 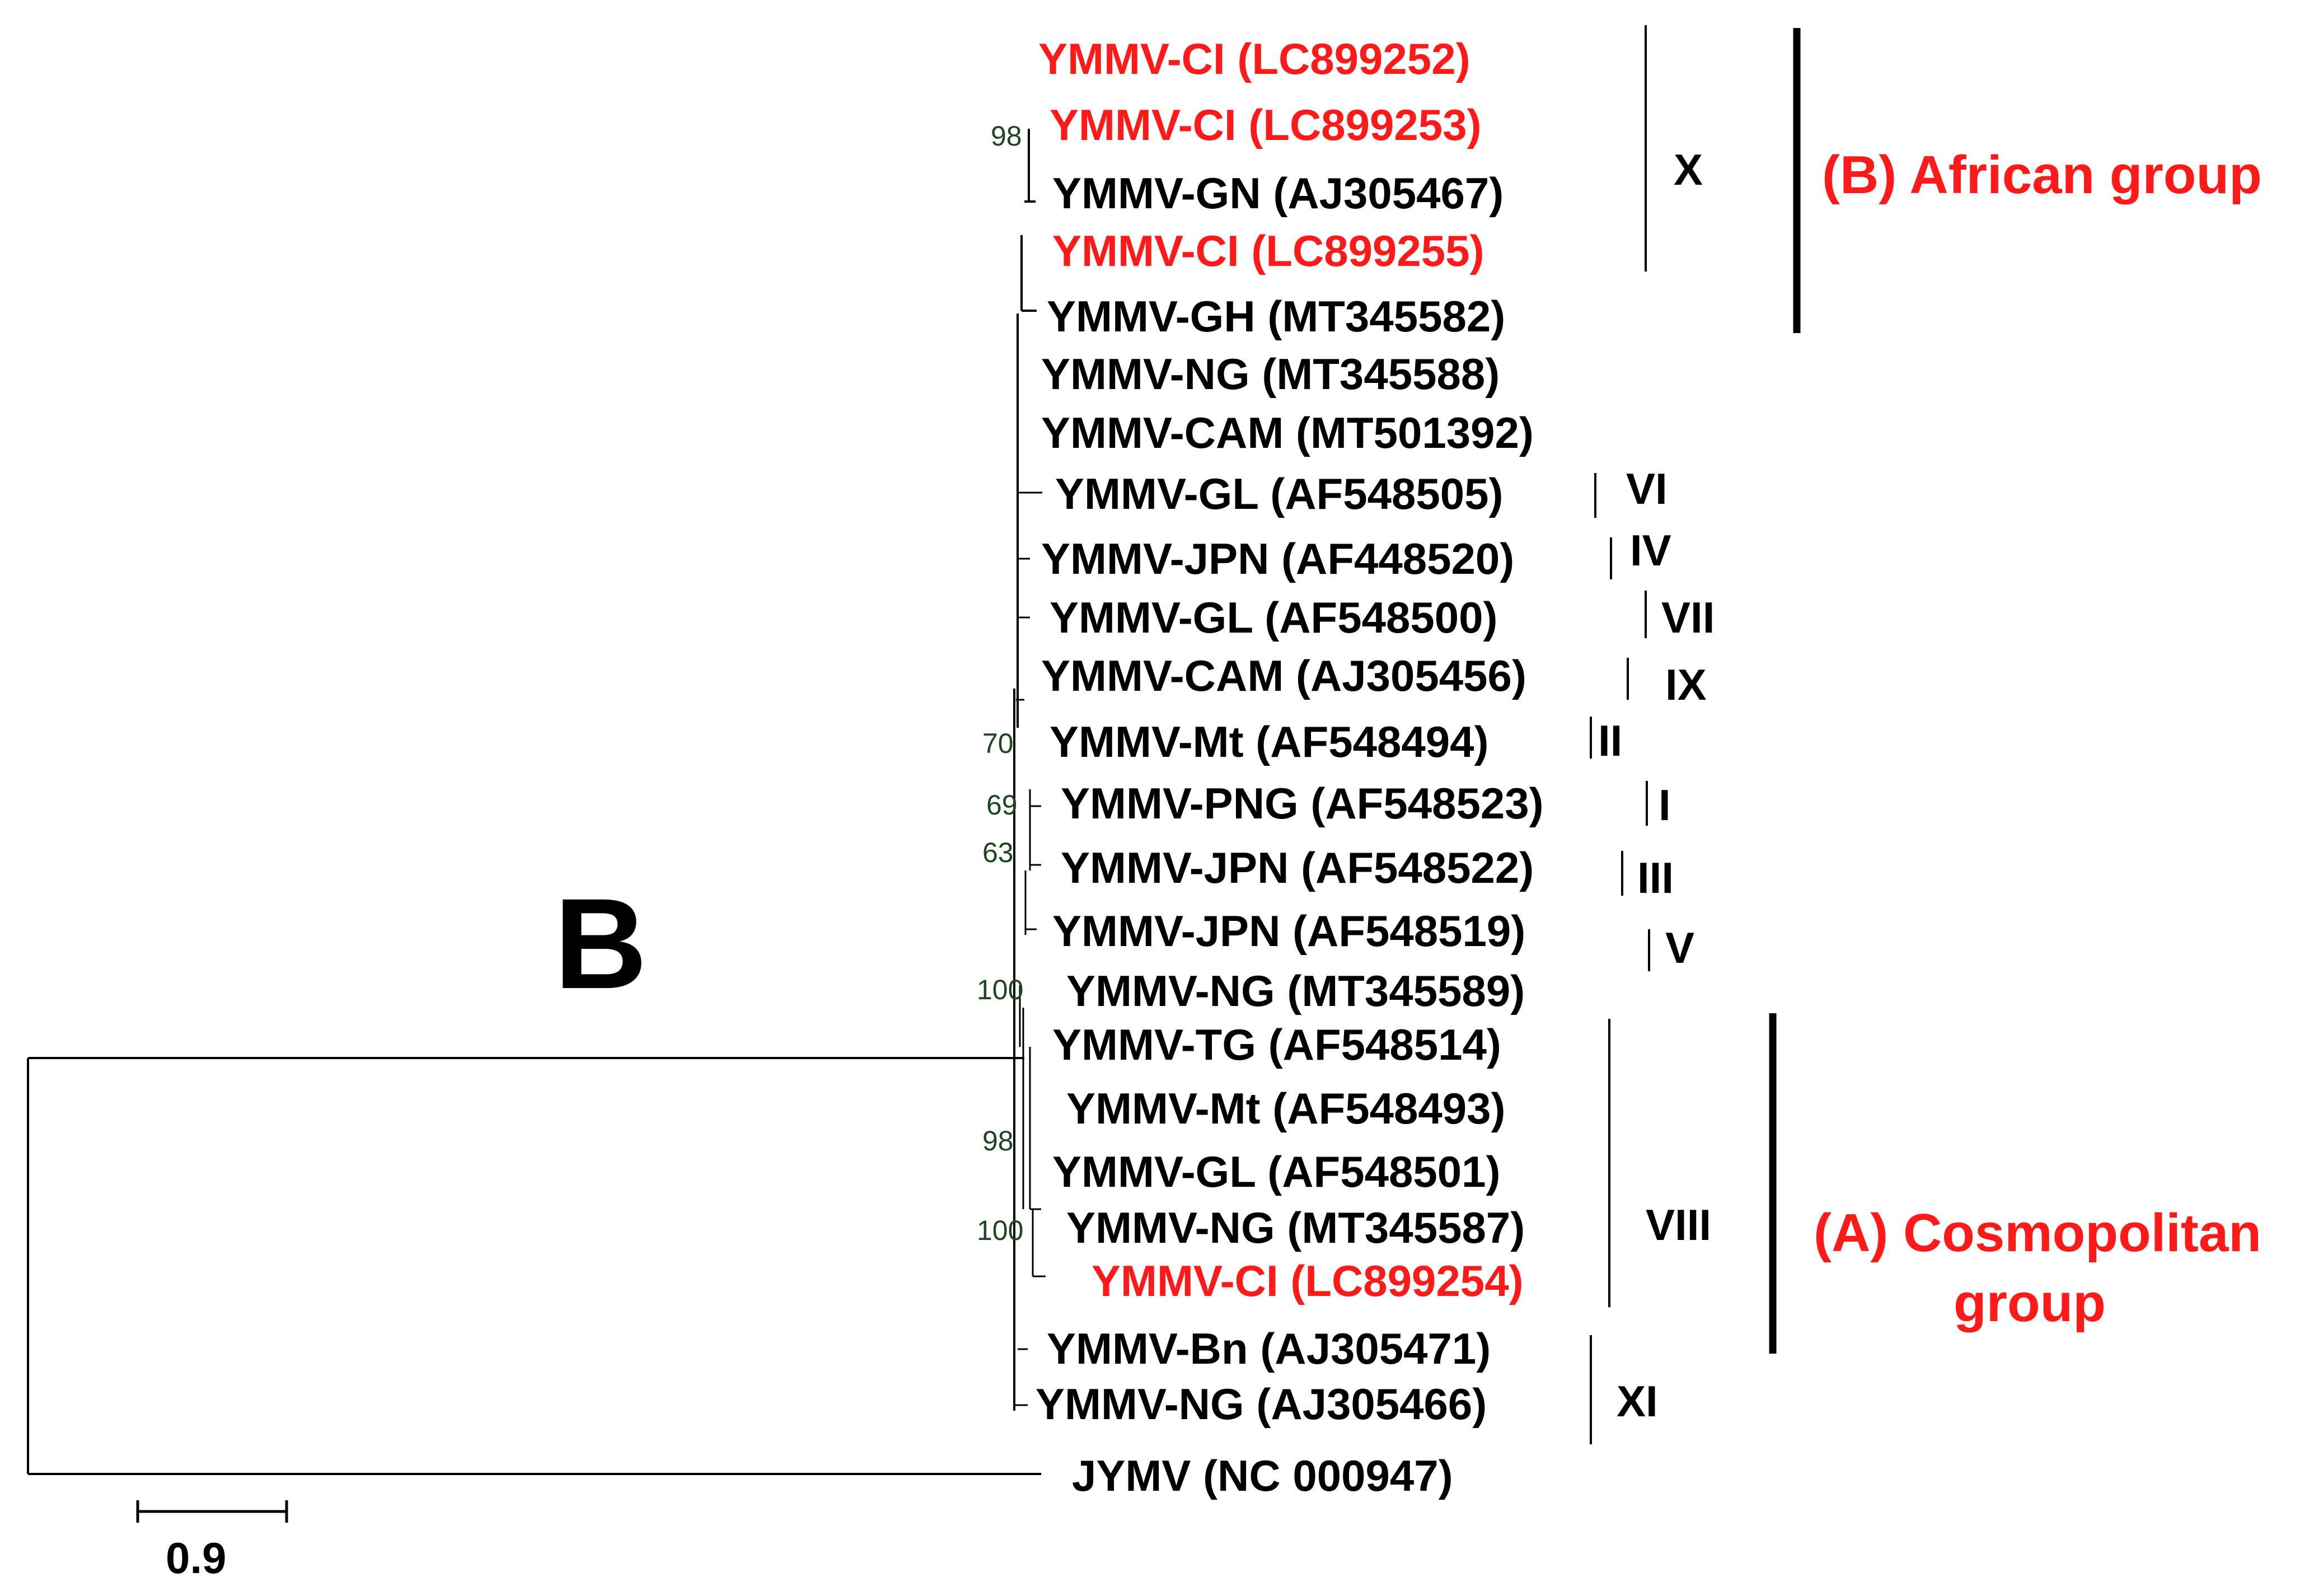 I want to click on leaf-label: YMMV-JPN (AF448520), so click(x=1278, y=558).